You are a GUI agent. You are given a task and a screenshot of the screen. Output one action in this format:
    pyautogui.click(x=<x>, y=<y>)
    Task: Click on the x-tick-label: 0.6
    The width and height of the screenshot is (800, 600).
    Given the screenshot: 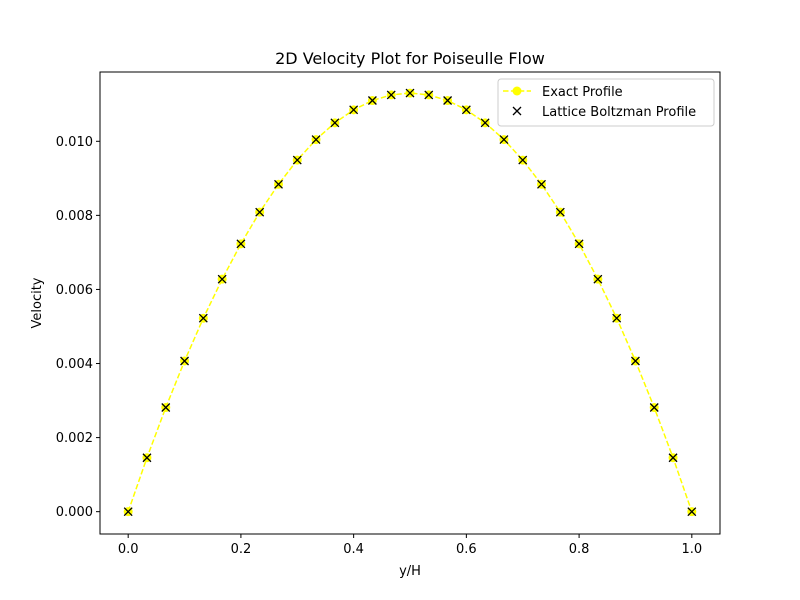 What is the action you would take?
    pyautogui.click(x=466, y=549)
    